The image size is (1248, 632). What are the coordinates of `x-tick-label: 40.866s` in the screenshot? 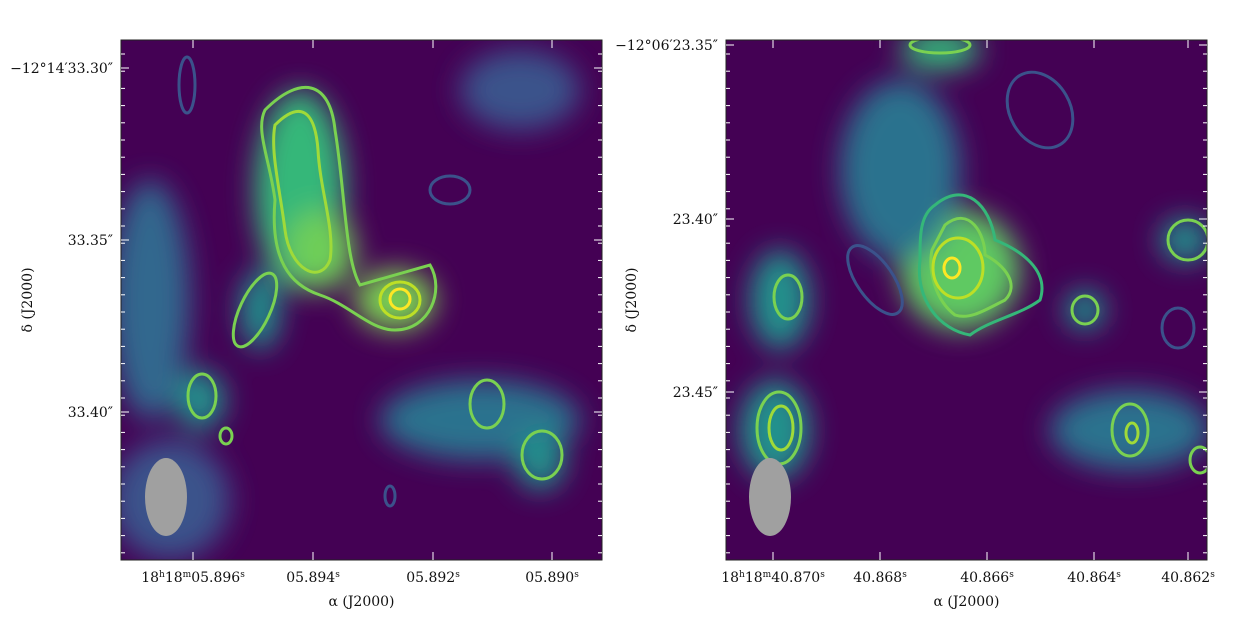 It's located at (987, 578).